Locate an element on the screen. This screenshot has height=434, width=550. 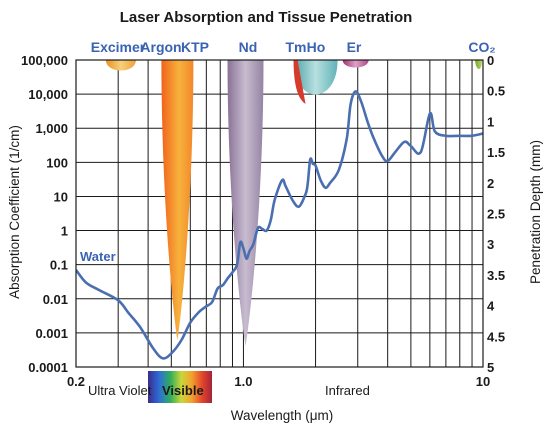
laser-band-nd is located at coordinates (245, 203).